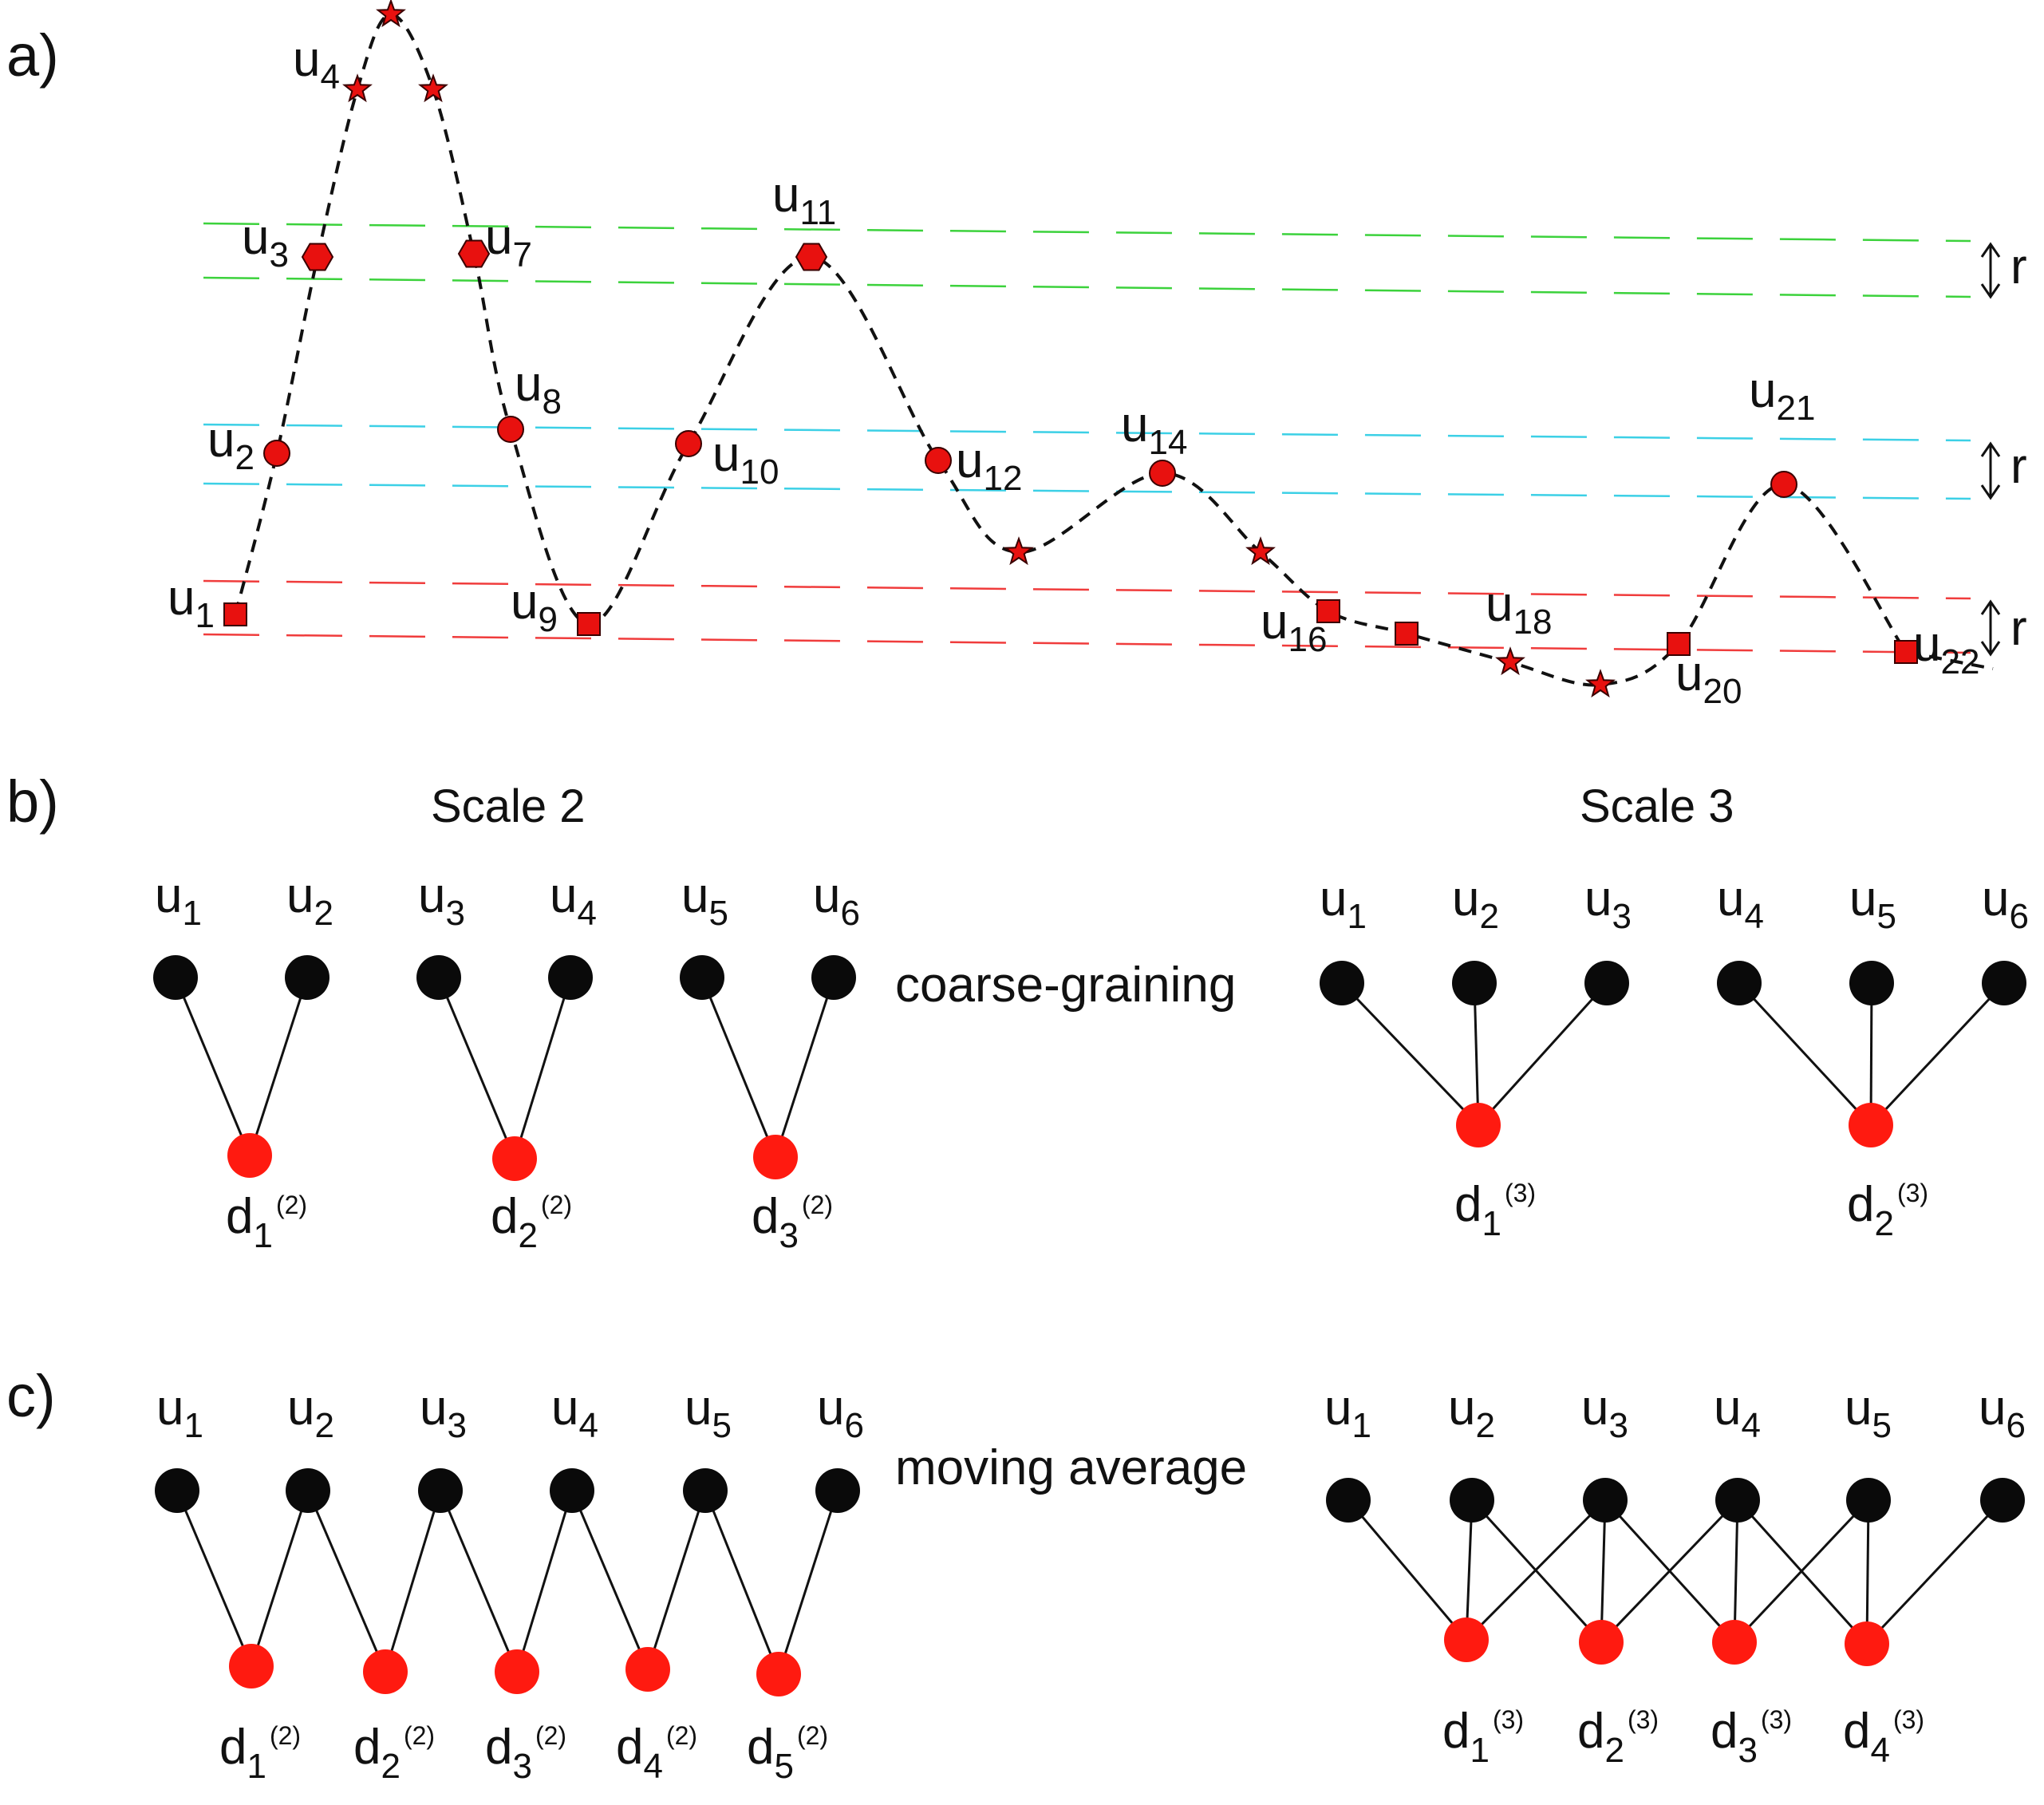  What do you see at coordinates (1872, 903) in the screenshot?
I see `b-right-label-u5: u5` at bounding box center [1872, 903].